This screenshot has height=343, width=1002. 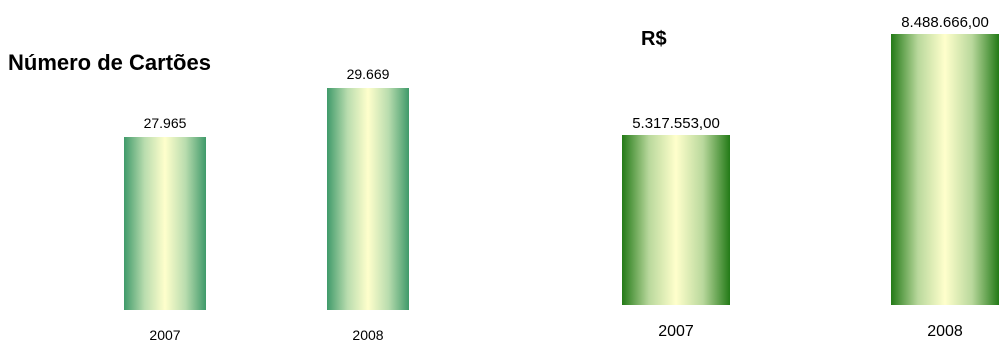 What do you see at coordinates (109, 62) in the screenshot?
I see `chart-title: Número de Cartões` at bounding box center [109, 62].